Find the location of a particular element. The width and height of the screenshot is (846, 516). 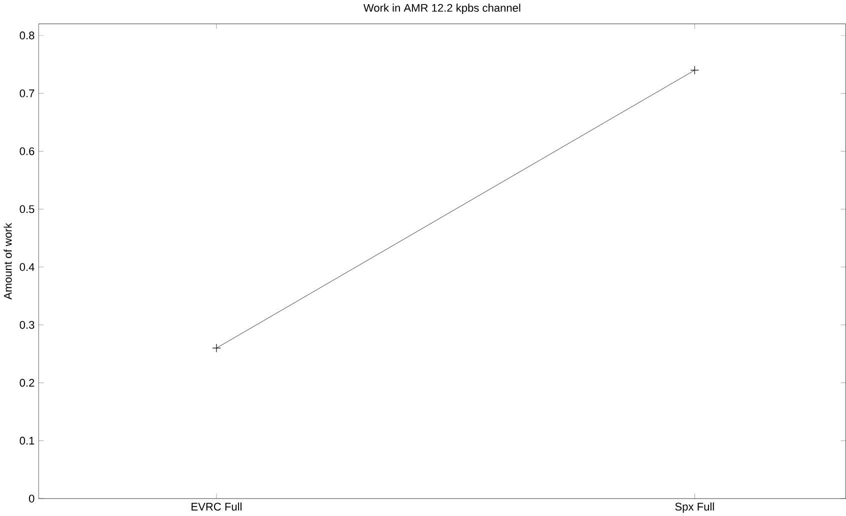

chart-title: Work in AMR 12.2 kpbs channel is located at coordinates (441, 8).